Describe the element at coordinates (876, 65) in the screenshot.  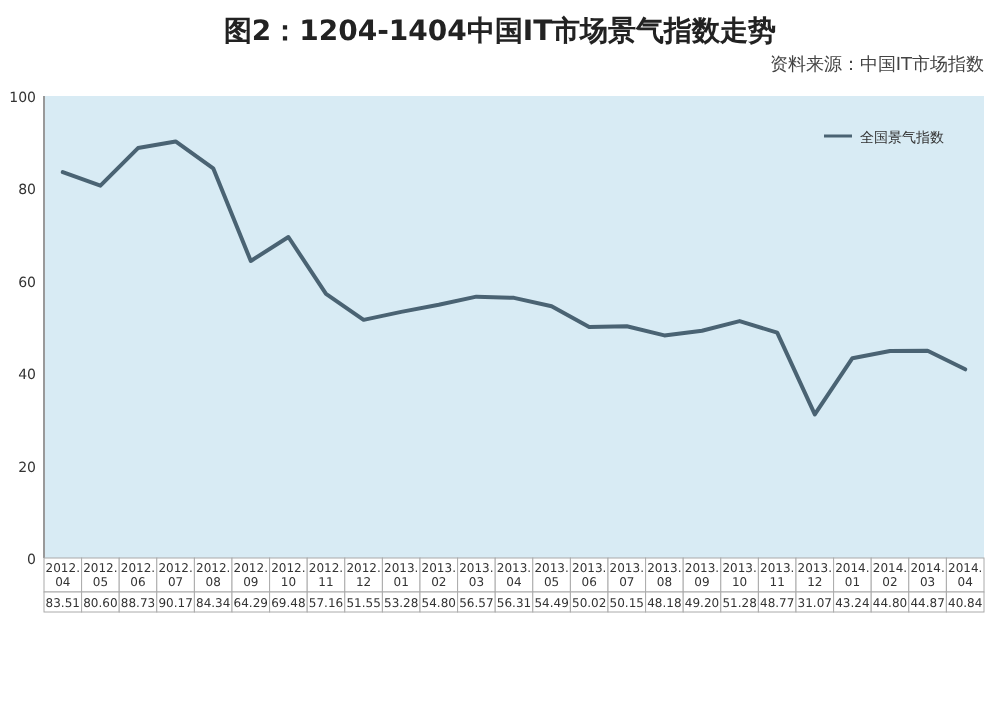
I see `text: 资料来源：中国IT市场指数` at that location.